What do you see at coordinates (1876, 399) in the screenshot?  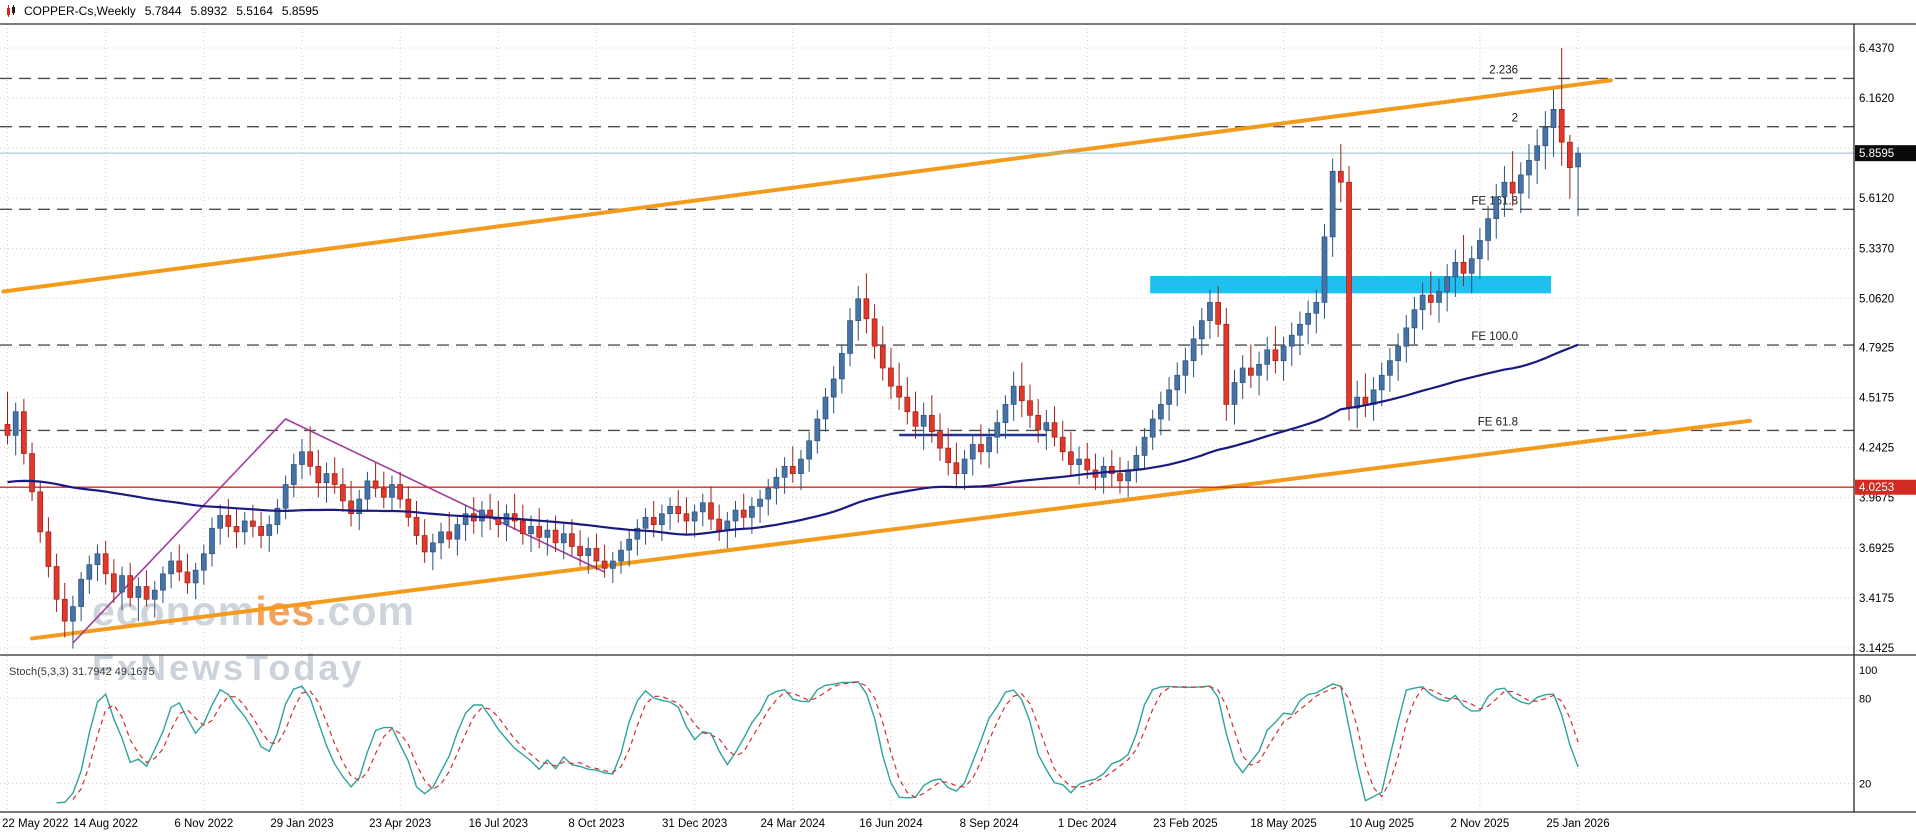 I see `price-axis-label: 4.5175` at bounding box center [1876, 399].